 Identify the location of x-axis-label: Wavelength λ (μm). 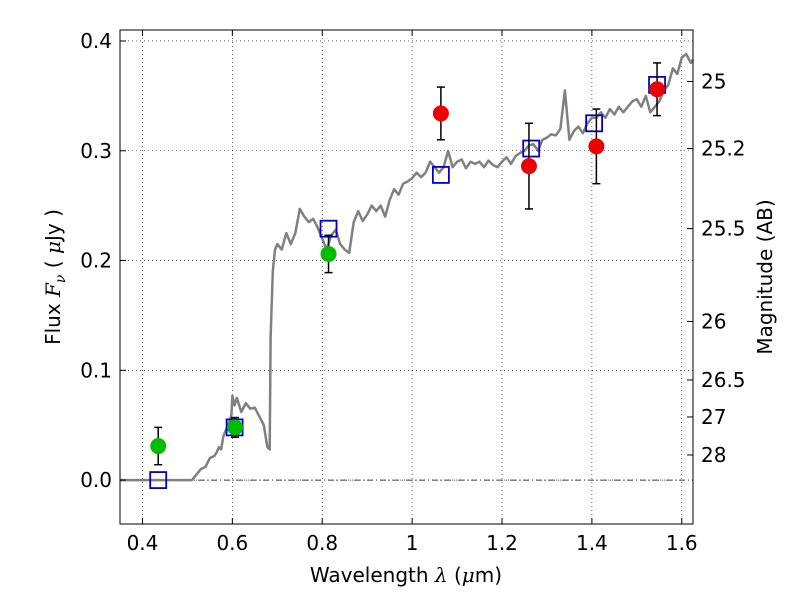
(406, 575).